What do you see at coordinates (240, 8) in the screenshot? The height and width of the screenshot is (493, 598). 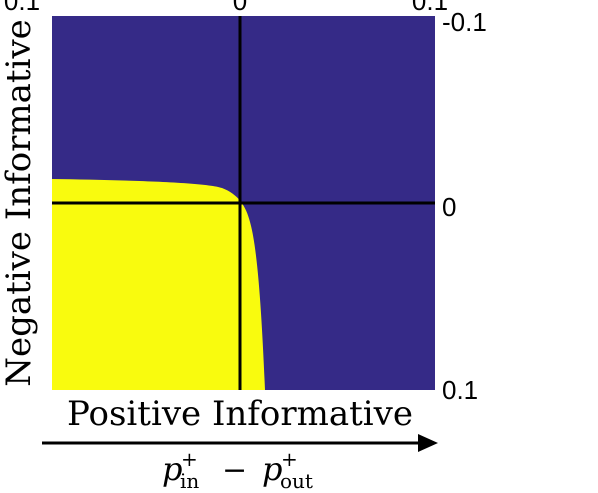 I see `top-tick-label-center: 0` at bounding box center [240, 8].